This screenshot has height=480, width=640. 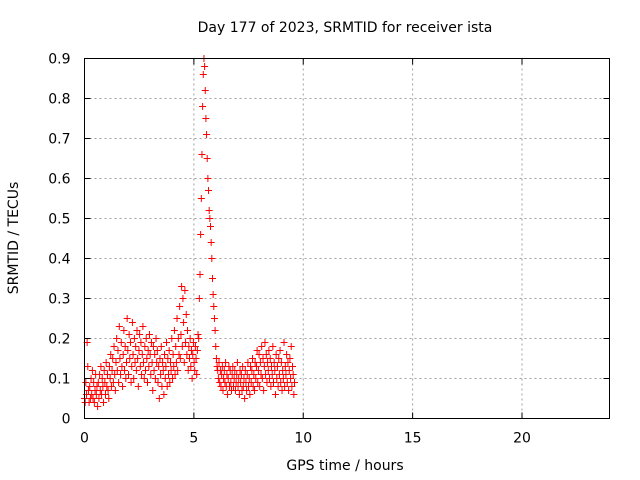 I want to click on y-tick-label: 0.5, so click(x=59, y=220).